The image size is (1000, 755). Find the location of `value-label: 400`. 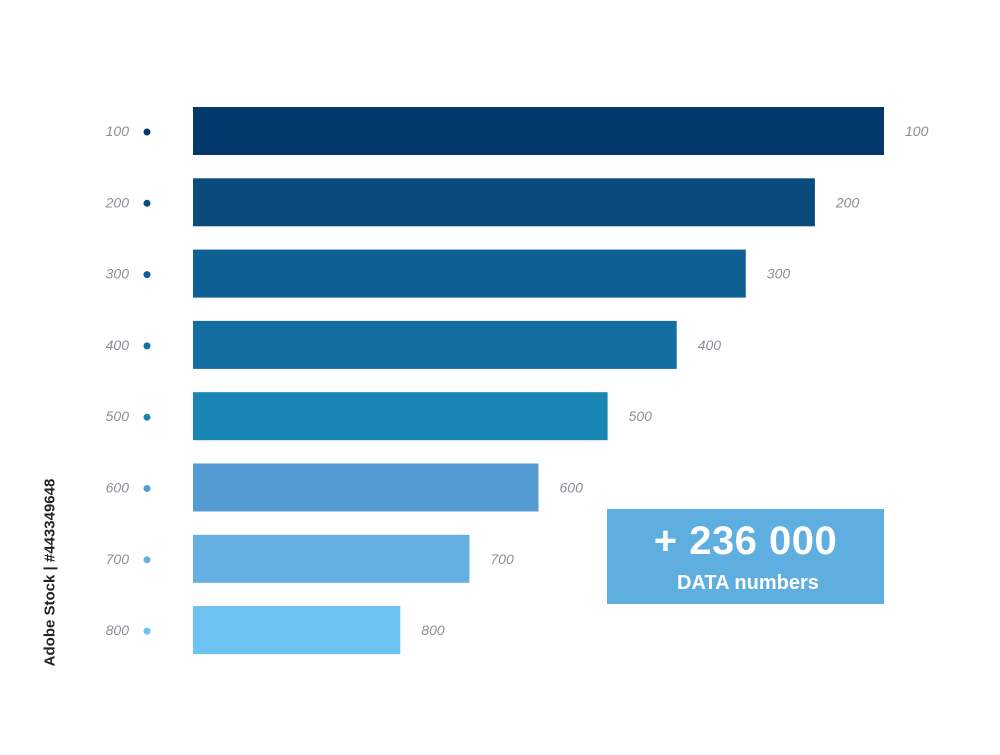

value-label: 400 is located at coordinates (710, 345).